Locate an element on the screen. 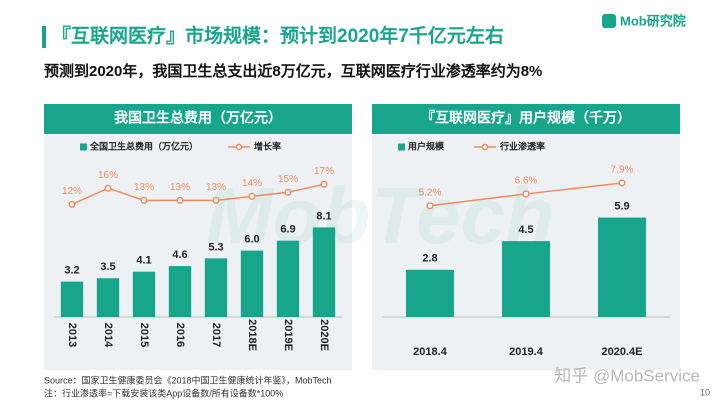 The image size is (720, 405). data-label: 4.1 is located at coordinates (143, 261).